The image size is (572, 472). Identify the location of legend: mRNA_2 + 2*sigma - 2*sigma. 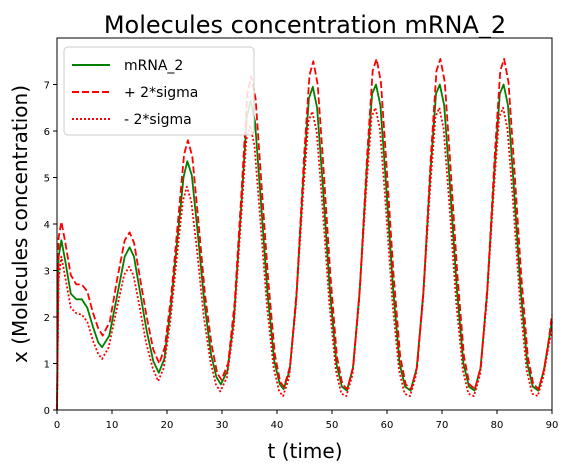
(159, 91).